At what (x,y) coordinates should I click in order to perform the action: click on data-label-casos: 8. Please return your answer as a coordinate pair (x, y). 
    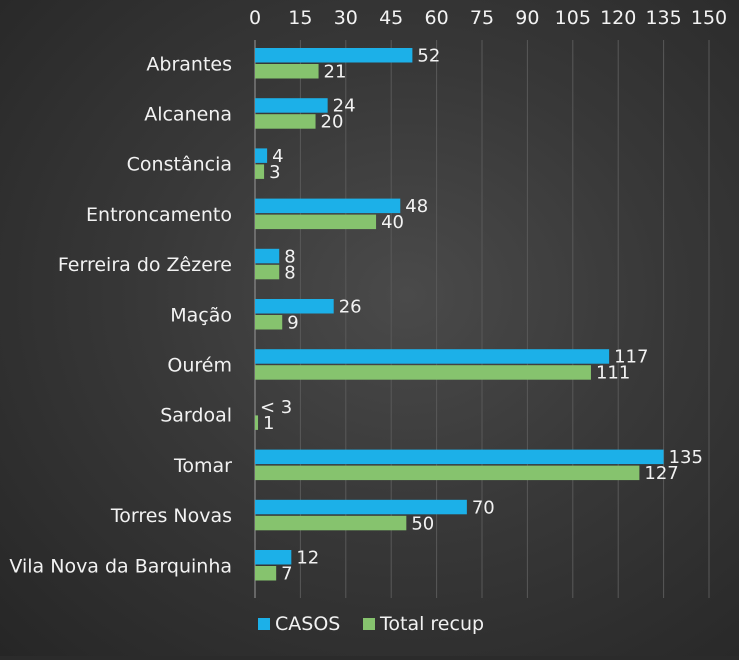
    Looking at the image, I should click on (289, 256).